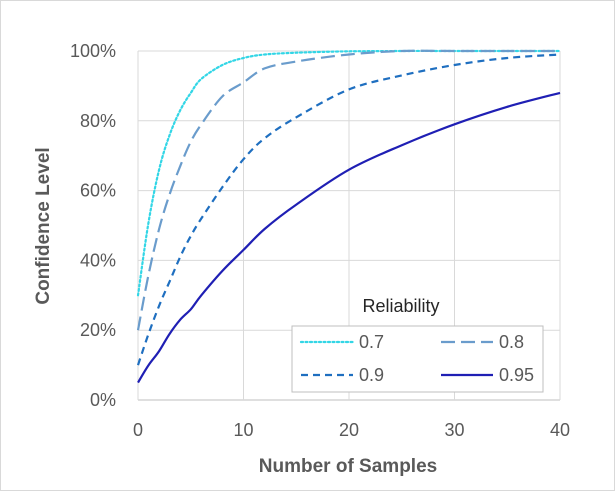 Image resolution: width=615 pixels, height=492 pixels. Describe the element at coordinates (348, 466) in the screenshot. I see `x-axis-title: Number of Samples` at that location.